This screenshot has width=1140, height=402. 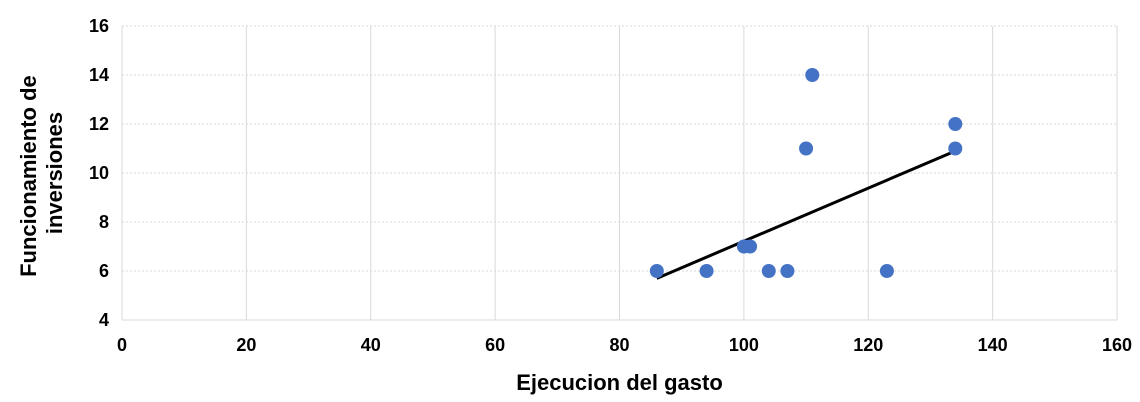 I want to click on y-tick-label: 12, so click(x=99, y=124).